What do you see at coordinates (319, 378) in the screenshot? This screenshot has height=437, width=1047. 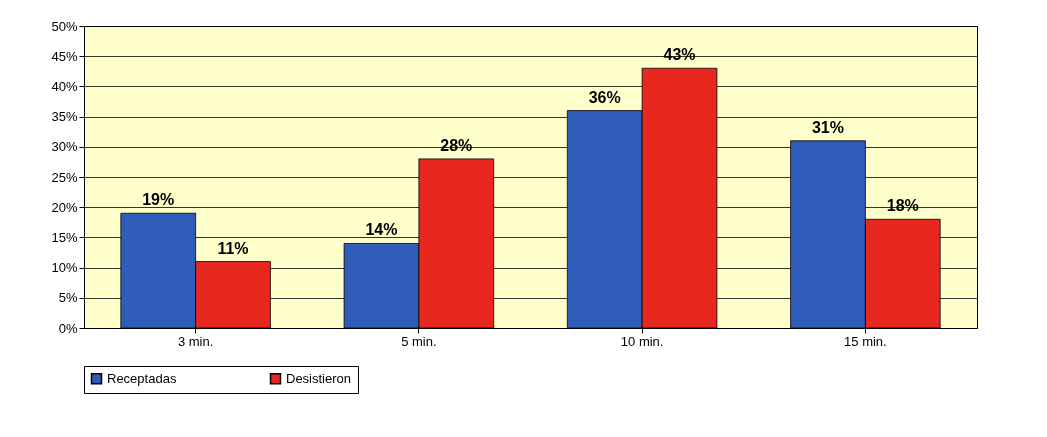 I see `legend-label: Desistieron` at bounding box center [319, 378].